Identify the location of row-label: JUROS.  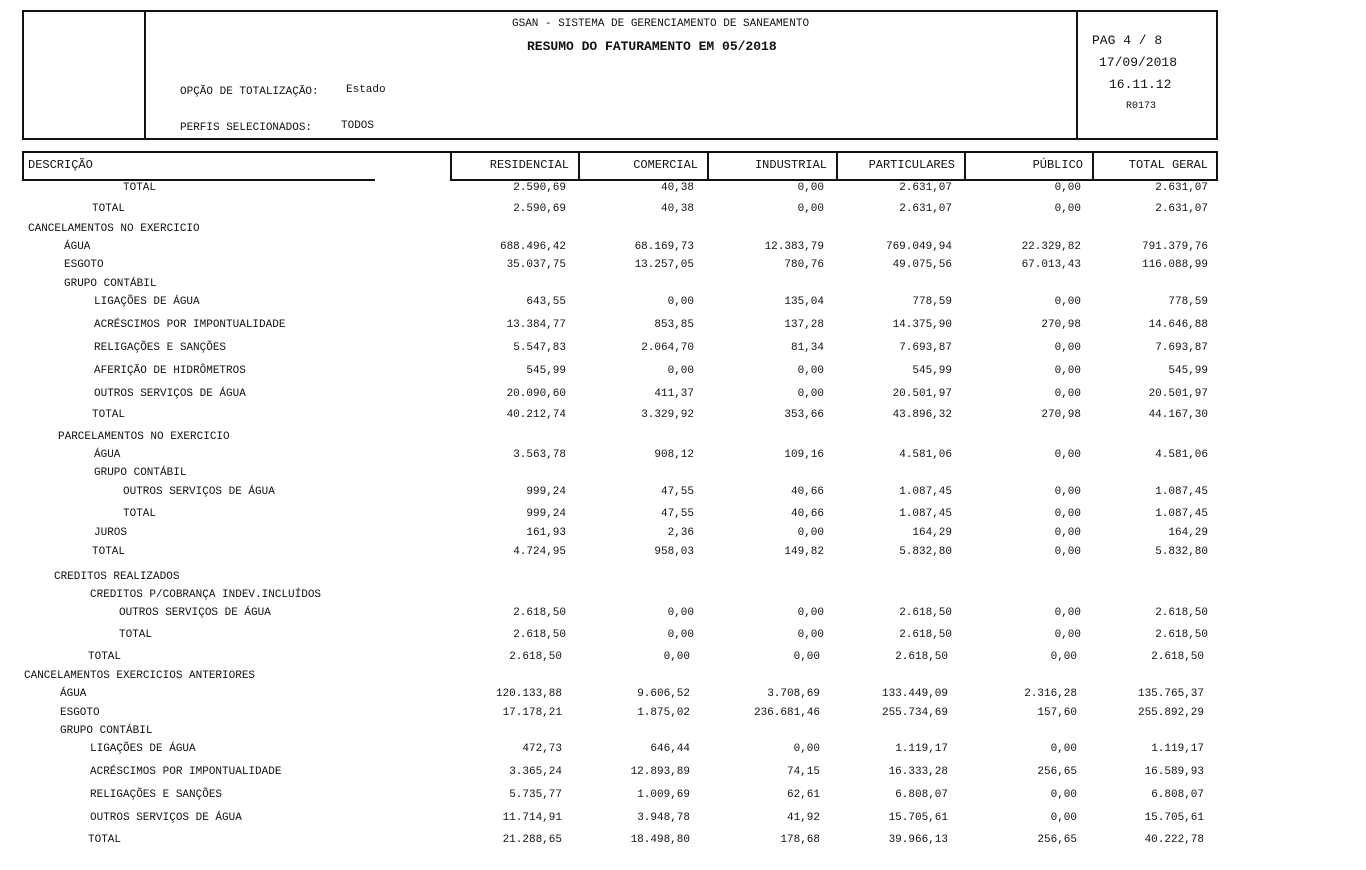
(111, 533).